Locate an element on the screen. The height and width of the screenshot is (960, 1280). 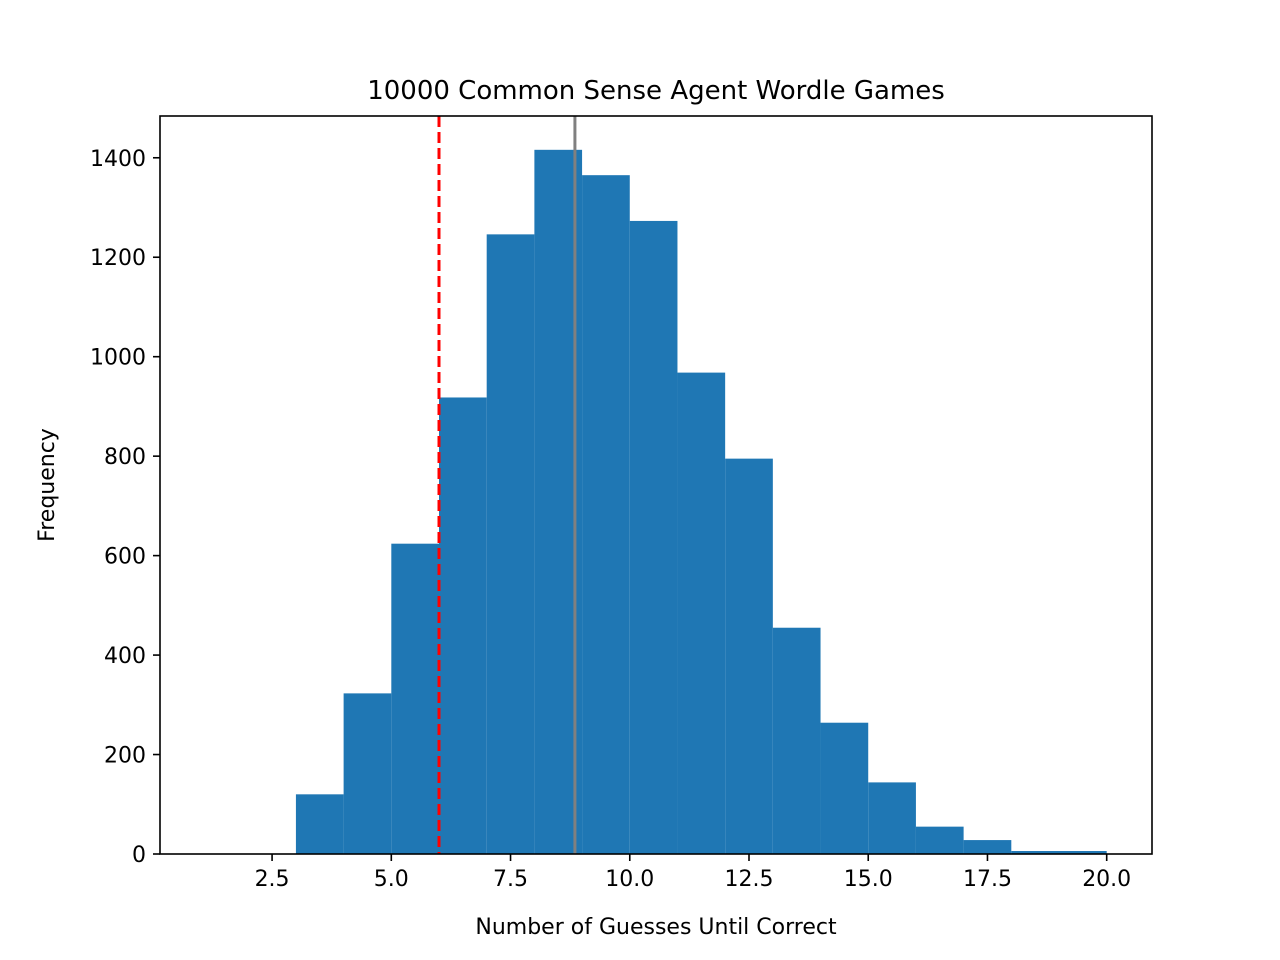
reference-lines-group is located at coordinates (507, 485).